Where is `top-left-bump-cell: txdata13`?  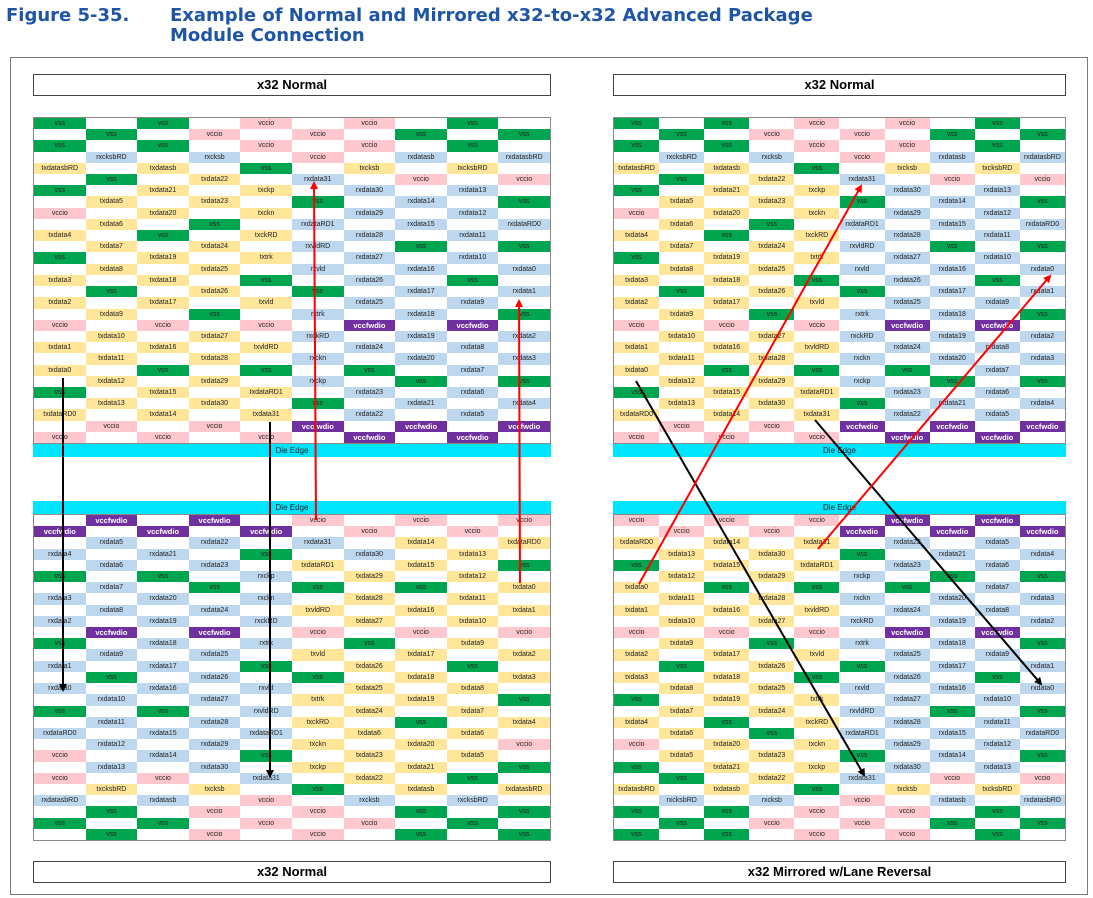
top-left-bump-cell: txdata13 is located at coordinates (111, 404).